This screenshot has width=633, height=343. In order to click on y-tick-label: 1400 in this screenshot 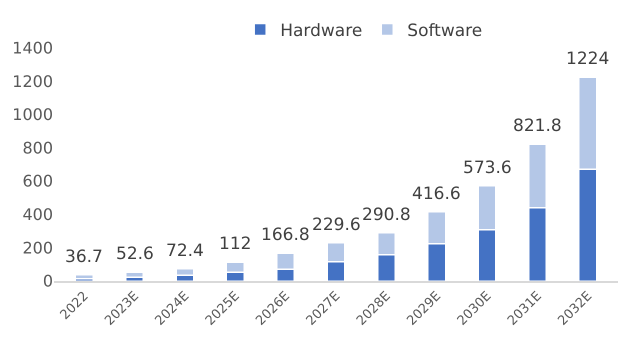, I will do `click(32, 48)`.